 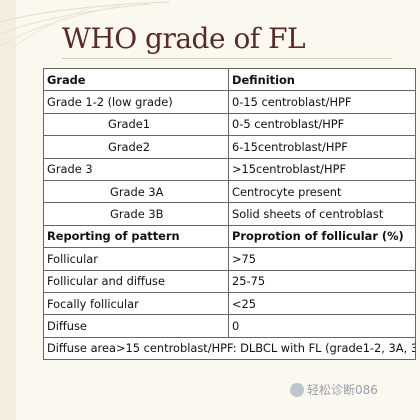 I want to click on definition-cell: 6-15centroblast/HPF, so click(x=322, y=147).